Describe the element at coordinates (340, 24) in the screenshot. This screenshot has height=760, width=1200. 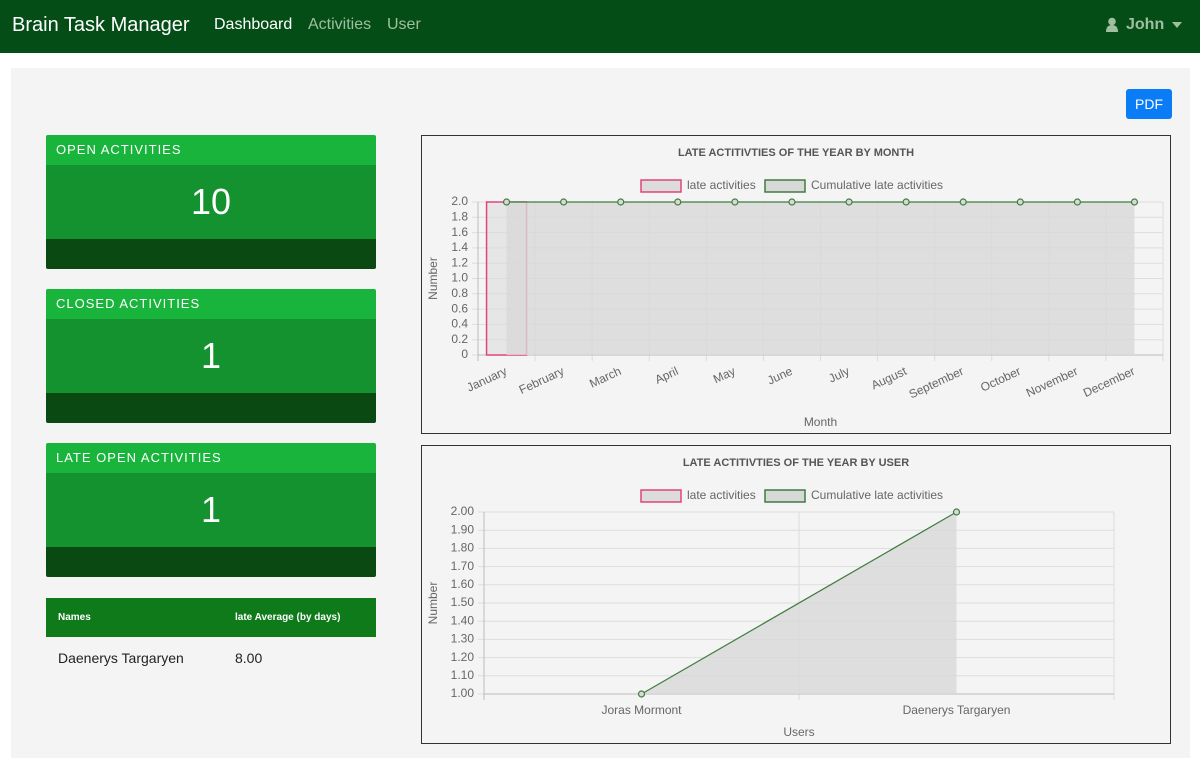
I see `nav-link: Activities` at that location.